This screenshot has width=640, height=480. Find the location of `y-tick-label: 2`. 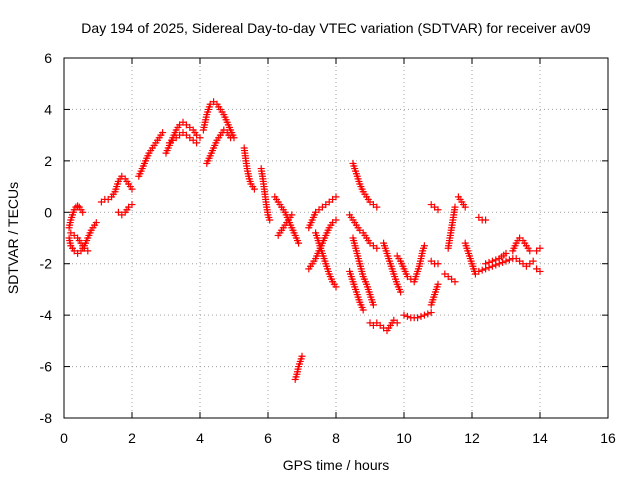

y-tick-label: 2 is located at coordinates (48, 161).